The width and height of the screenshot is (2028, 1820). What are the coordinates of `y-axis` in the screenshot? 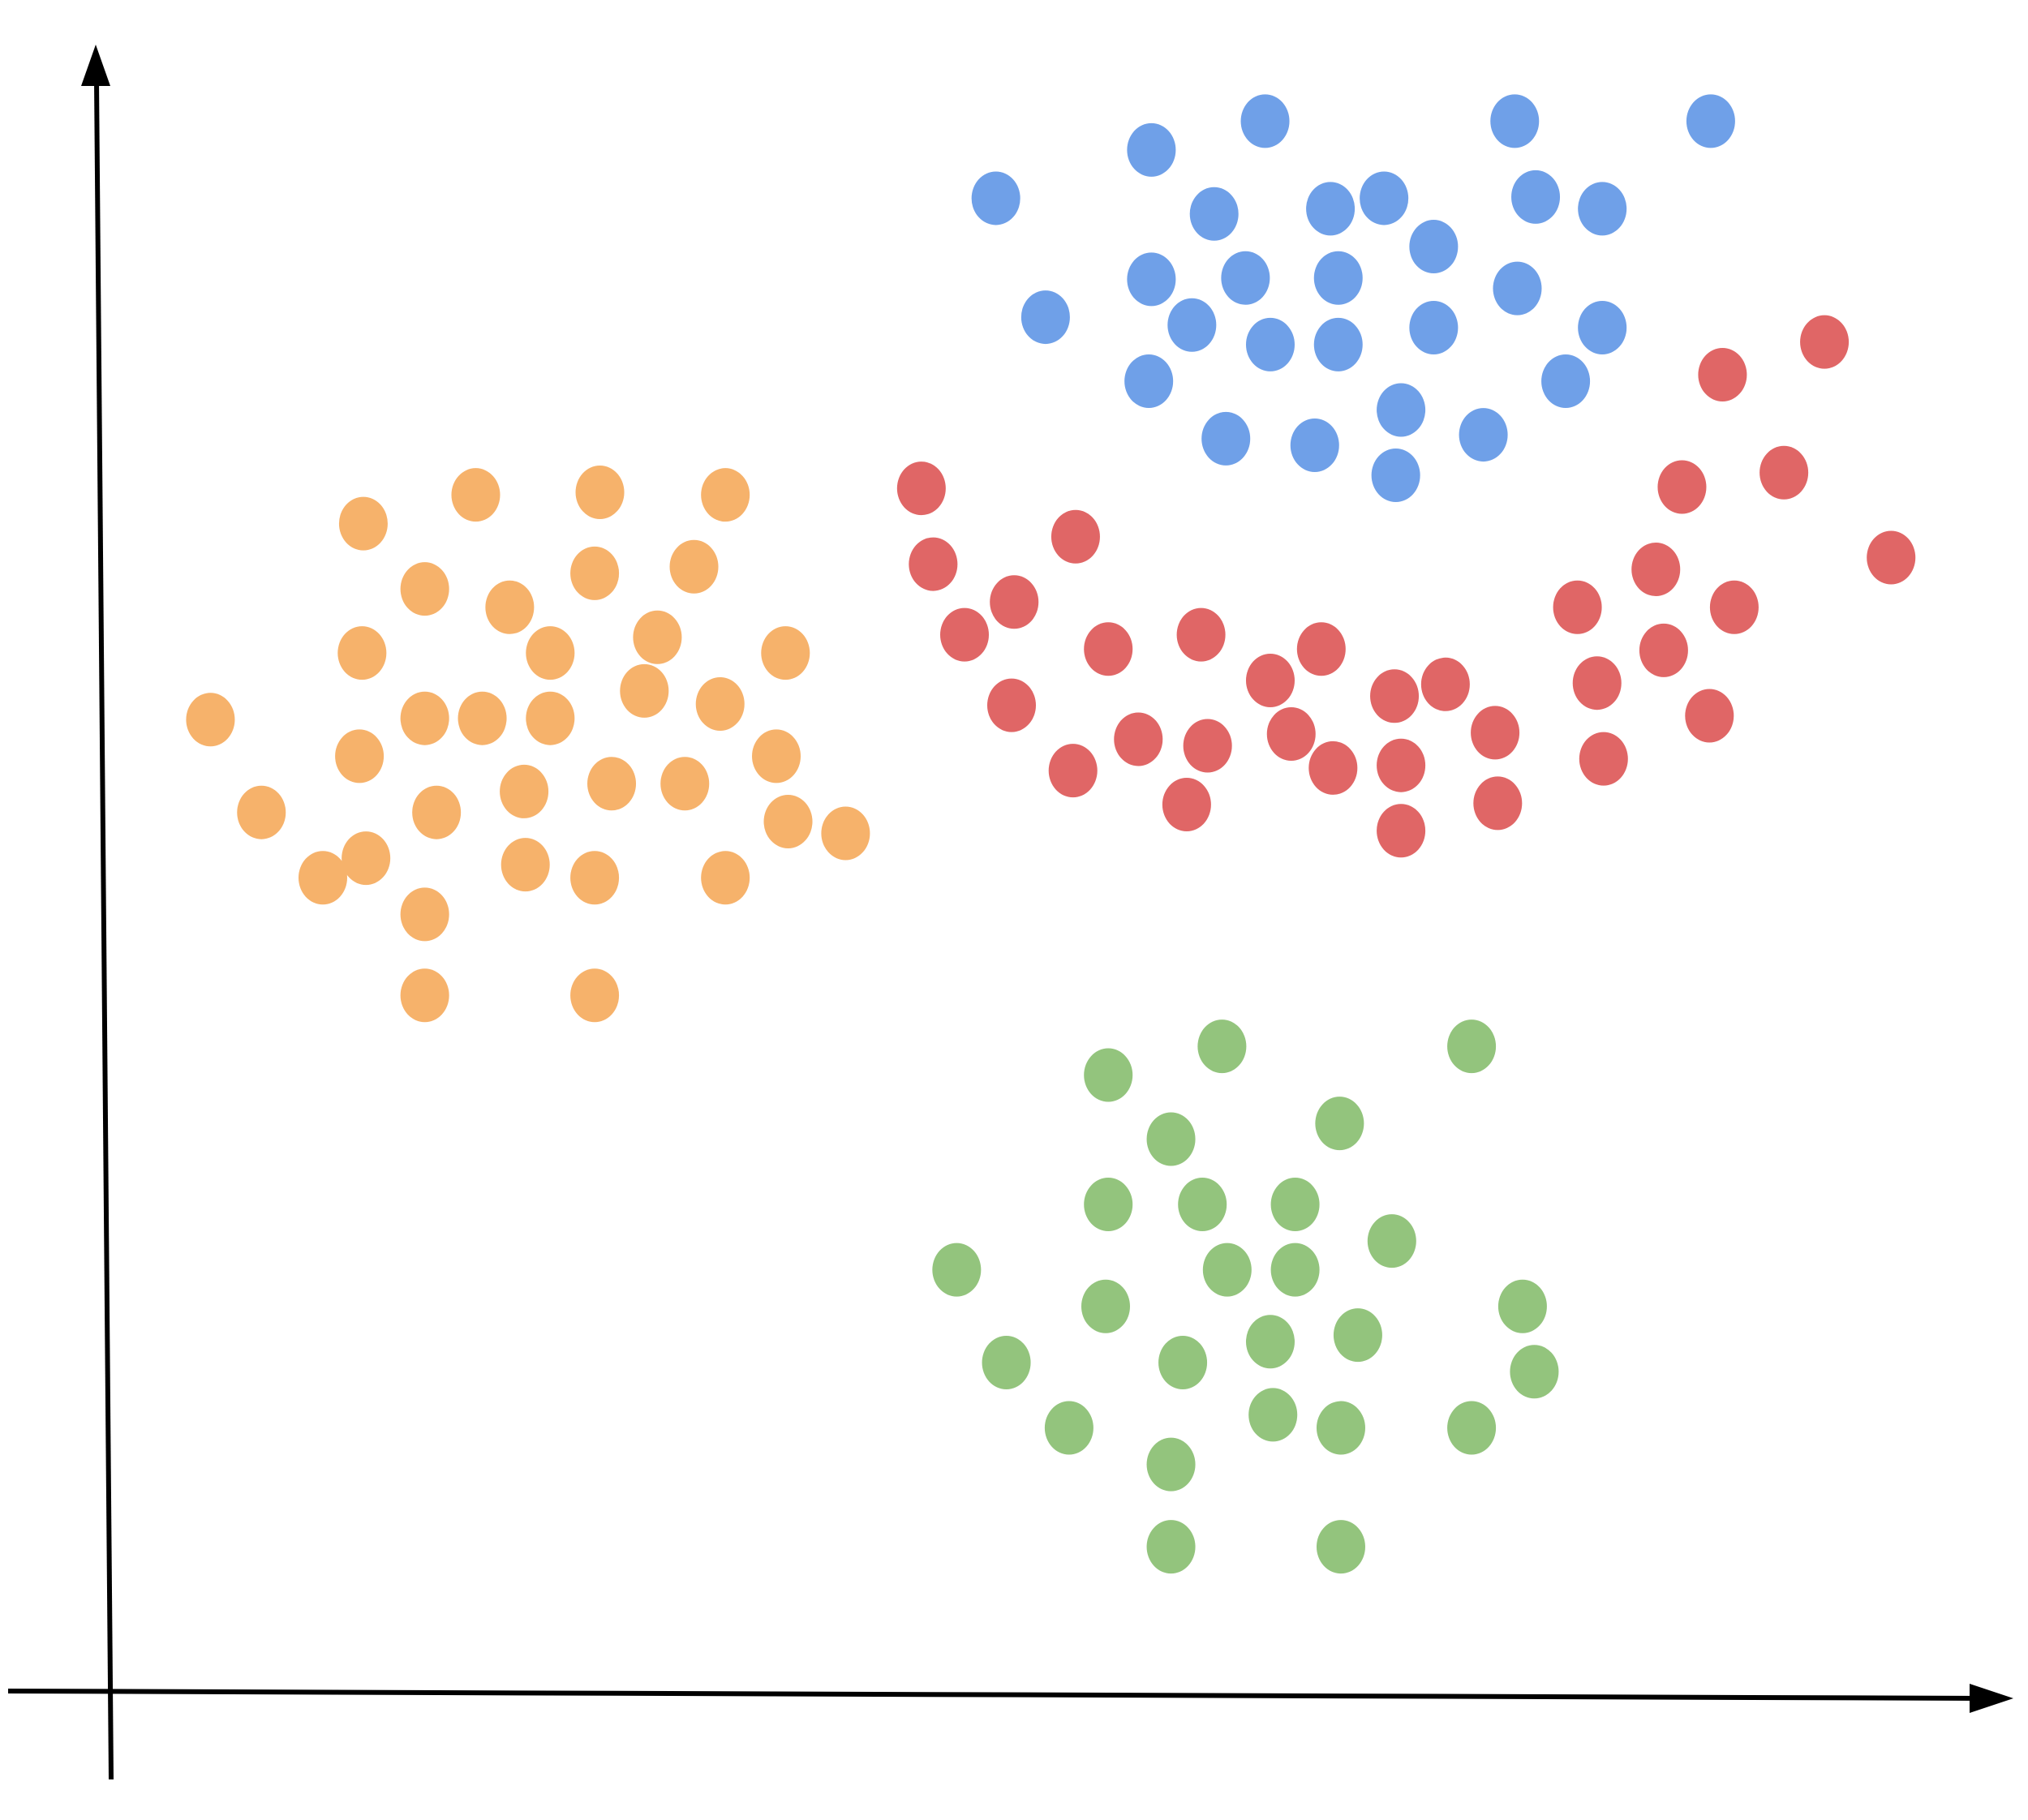 It's located at (104, 930).